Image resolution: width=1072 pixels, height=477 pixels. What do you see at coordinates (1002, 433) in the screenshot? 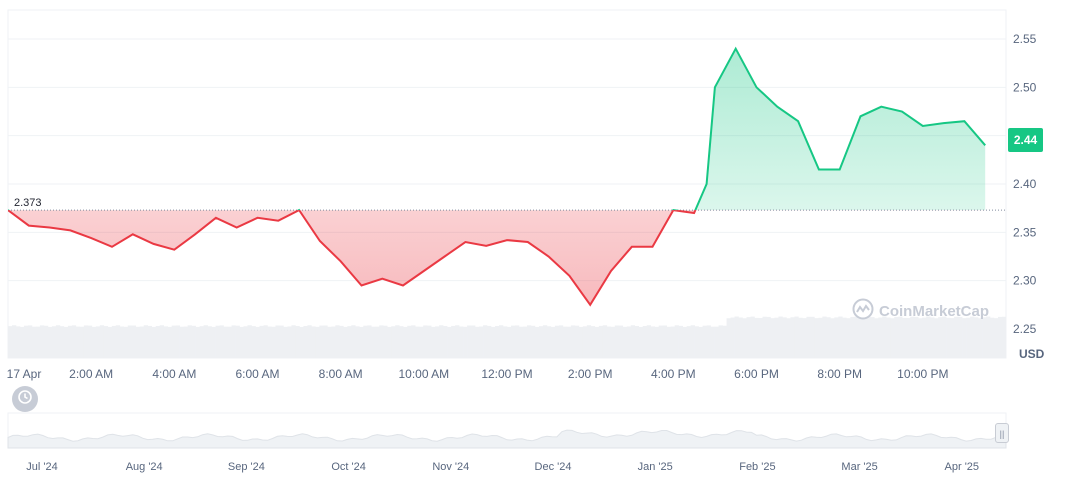
I see `drag-handle-icon: ||` at bounding box center [1002, 433].